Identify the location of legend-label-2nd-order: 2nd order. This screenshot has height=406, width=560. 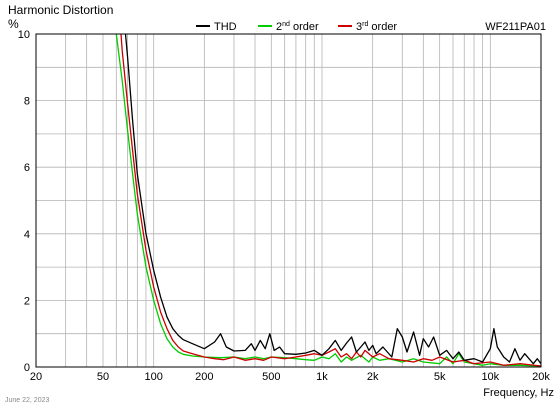
(297, 27).